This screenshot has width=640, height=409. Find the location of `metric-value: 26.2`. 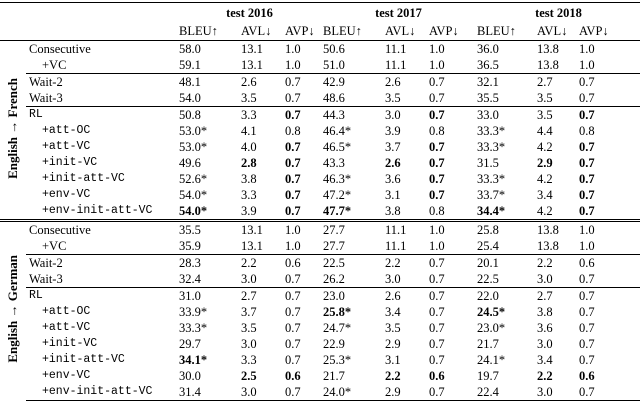

metric-value: 26.2 is located at coordinates (334, 279).